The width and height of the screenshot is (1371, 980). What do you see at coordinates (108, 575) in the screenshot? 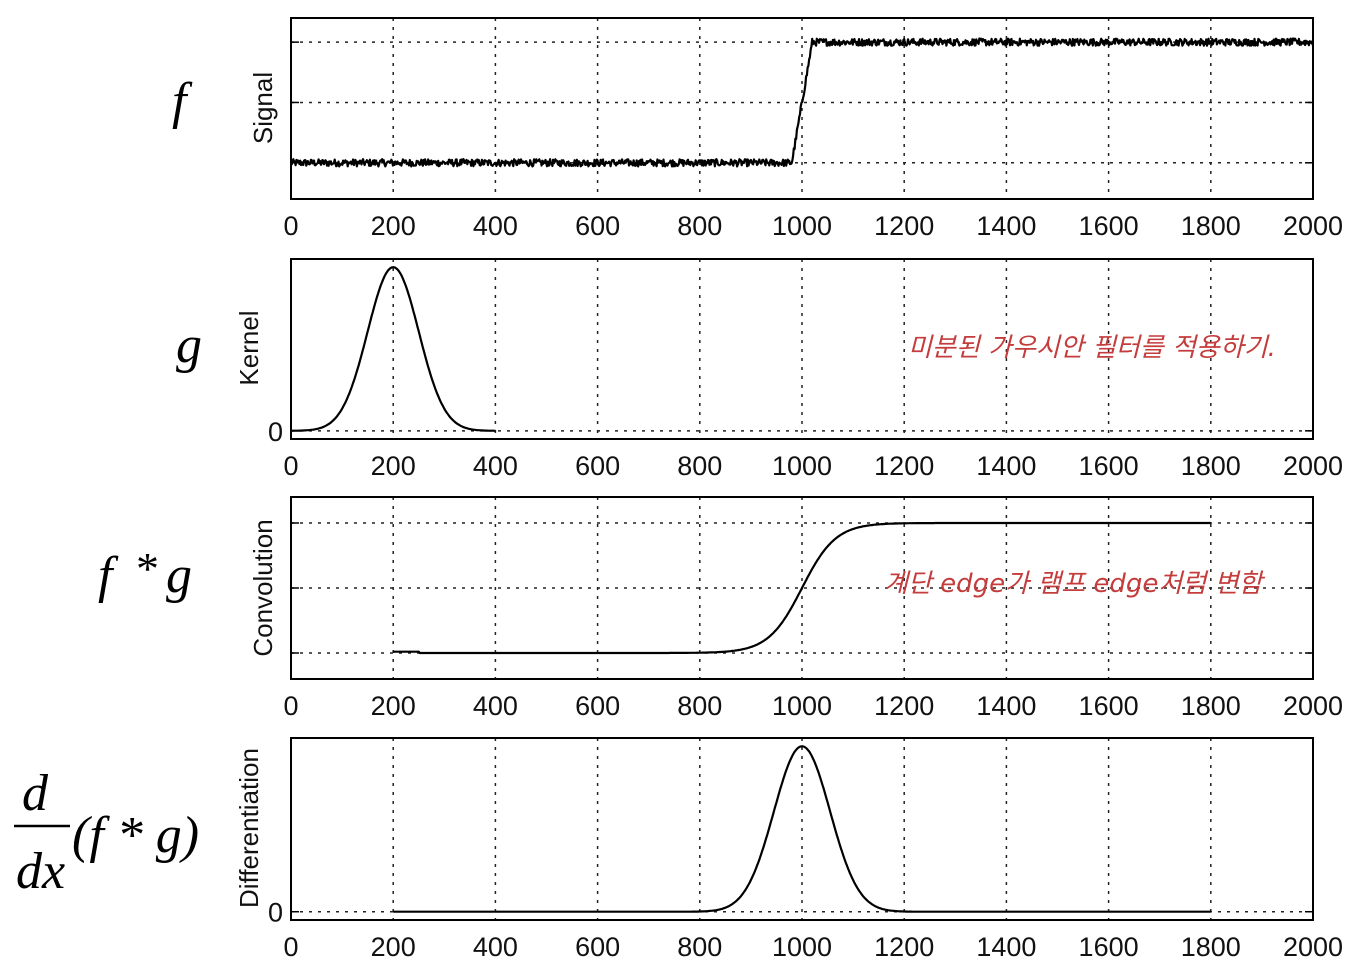
I see `math-label-fg-f: f` at bounding box center [108, 575].